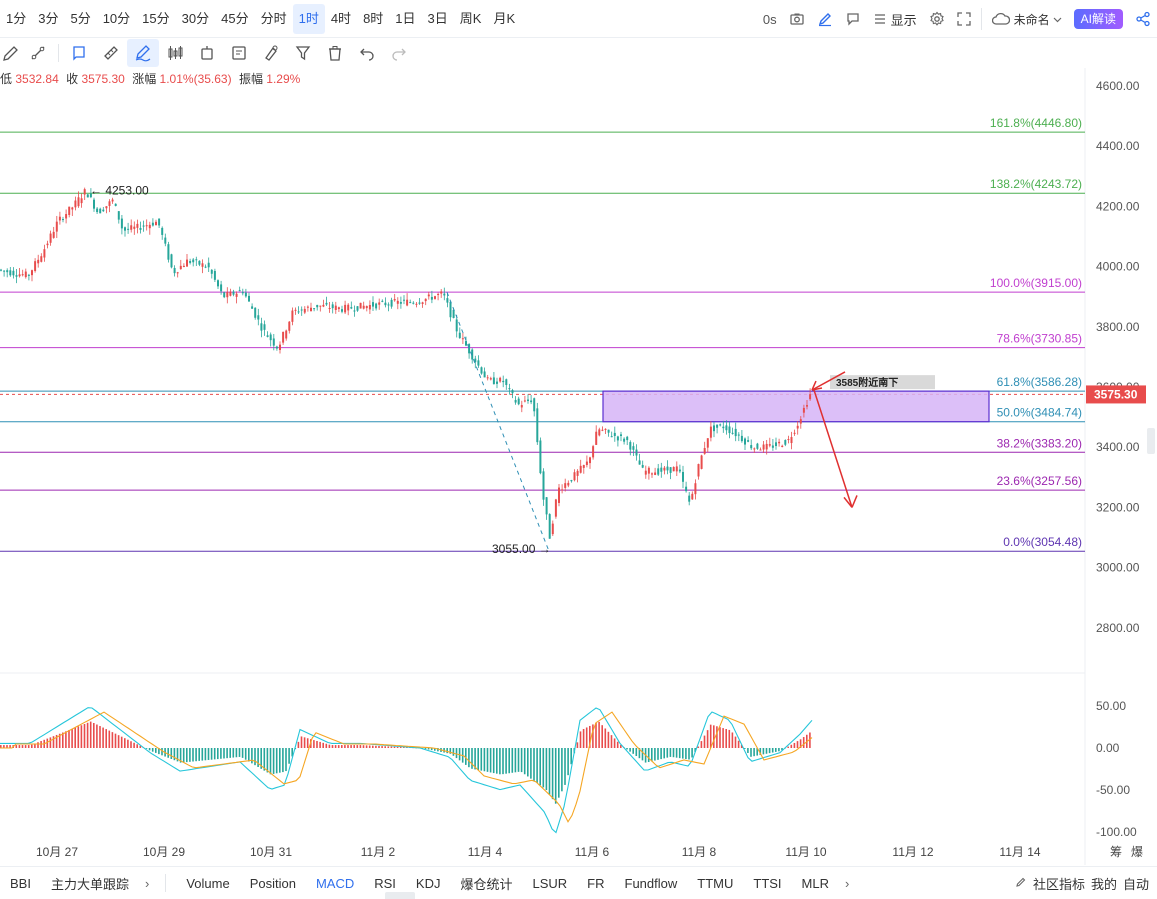  I want to click on indicator-tab-0: BBI, so click(20, 883).